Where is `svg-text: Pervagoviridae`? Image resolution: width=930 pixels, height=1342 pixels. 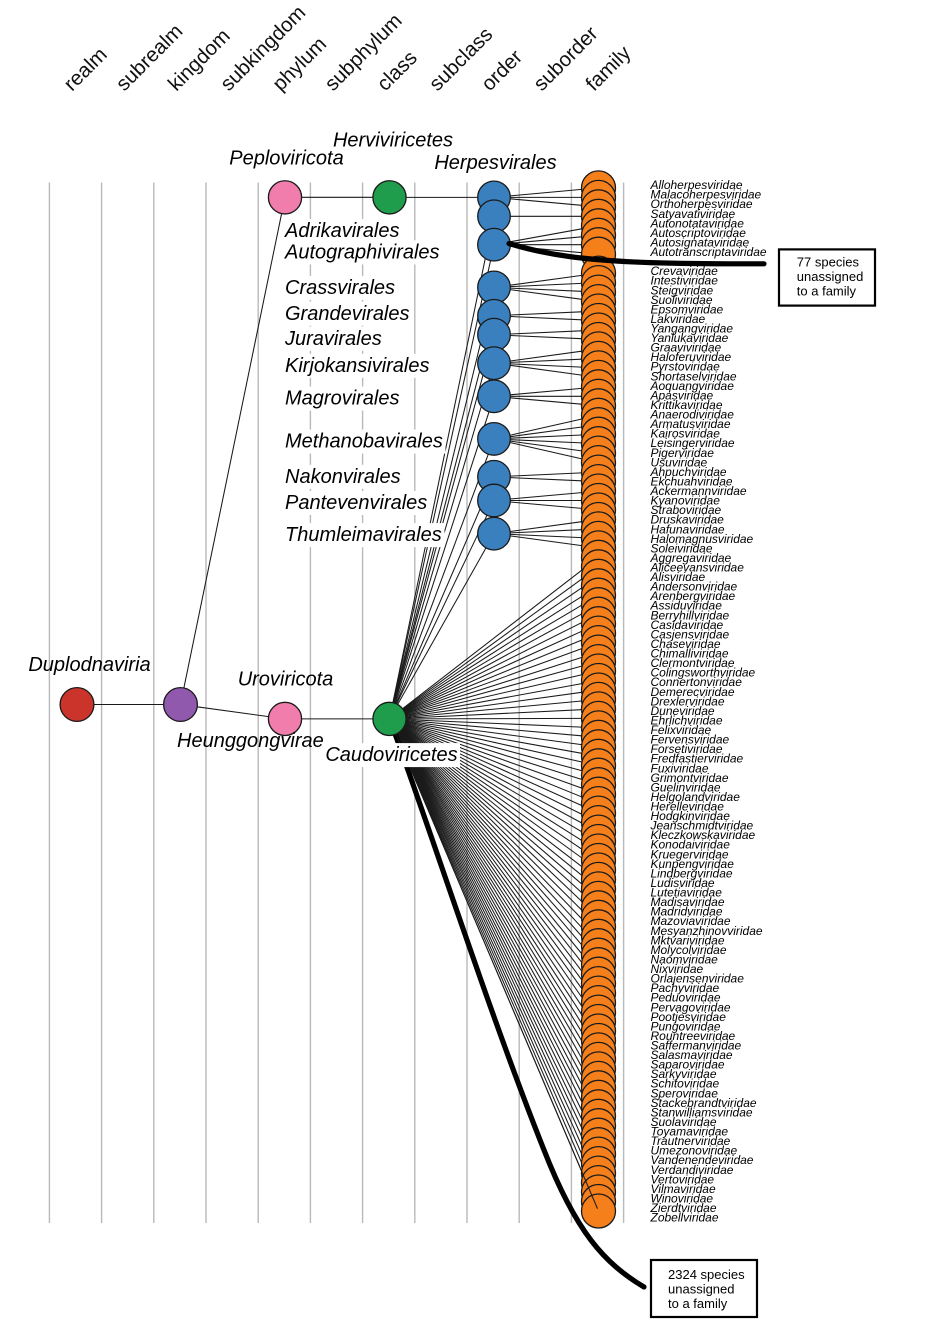 svg-text: Pervagoviridae is located at coordinates (691, 1007).